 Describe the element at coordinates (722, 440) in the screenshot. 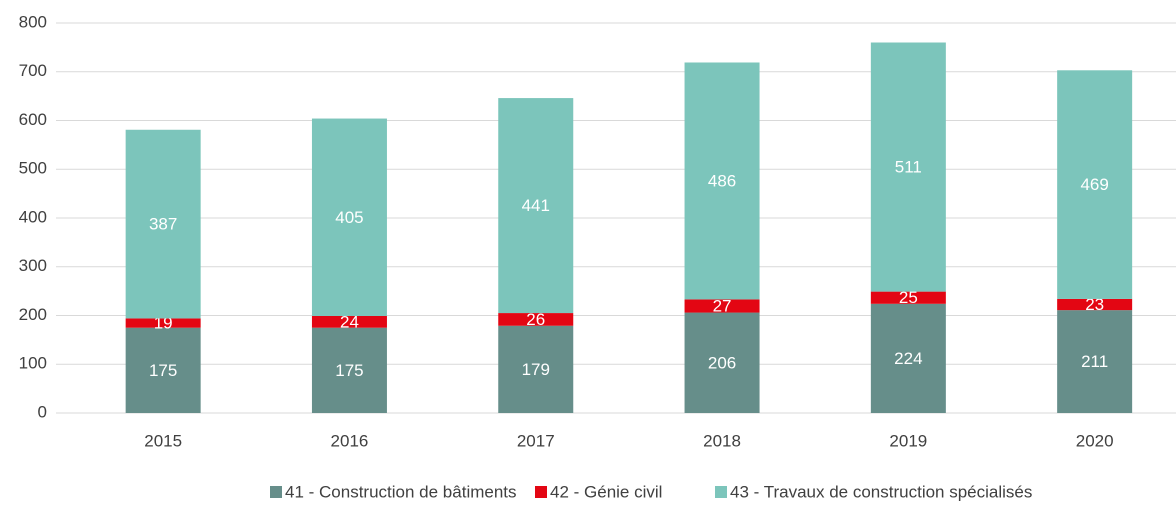

I see `x-tick-label: 2018` at that location.